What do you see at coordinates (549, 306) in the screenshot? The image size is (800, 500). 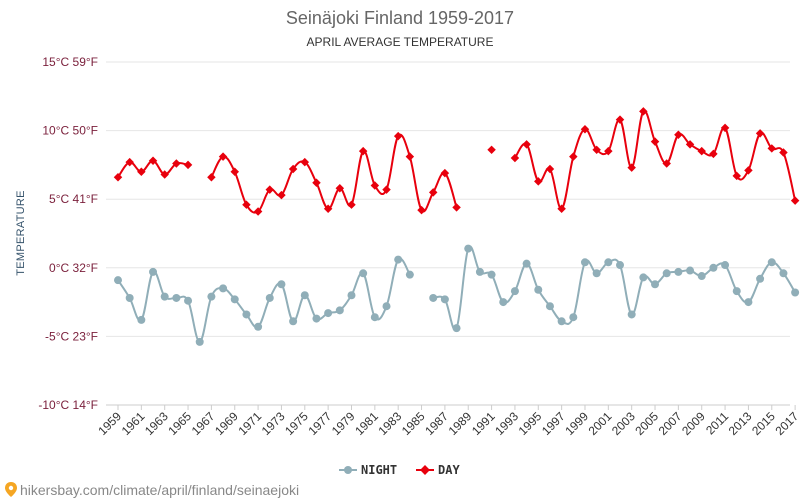 I see `night-point-1996` at bounding box center [549, 306].